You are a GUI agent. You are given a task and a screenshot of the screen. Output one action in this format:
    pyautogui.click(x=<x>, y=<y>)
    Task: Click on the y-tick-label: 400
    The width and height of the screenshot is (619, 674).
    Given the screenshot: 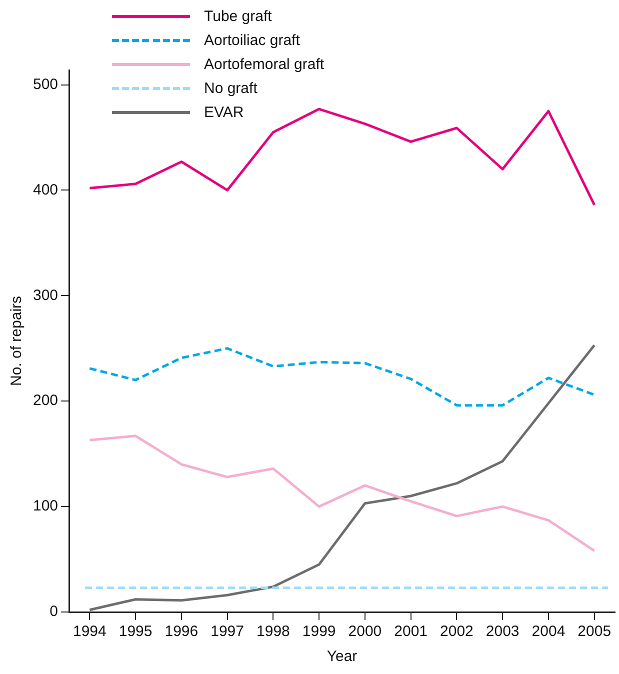 What is the action you would take?
    pyautogui.click(x=45, y=189)
    